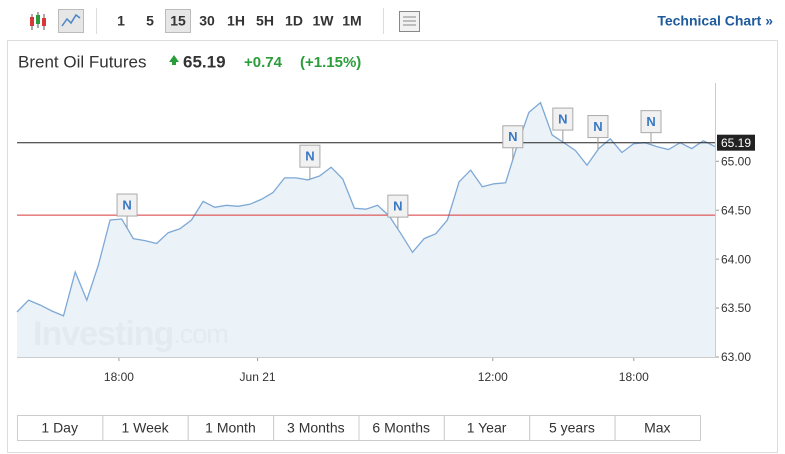 The height and width of the screenshot is (454, 785). What do you see at coordinates (204, 61) in the screenshot?
I see `last-price: 65.19` at bounding box center [204, 61].